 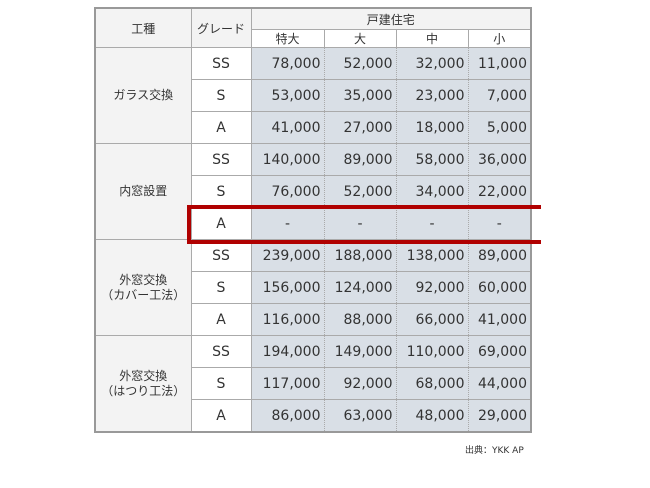 What do you see at coordinates (287, 255) in the screenshot?
I see `price-cell: 239,000` at bounding box center [287, 255].